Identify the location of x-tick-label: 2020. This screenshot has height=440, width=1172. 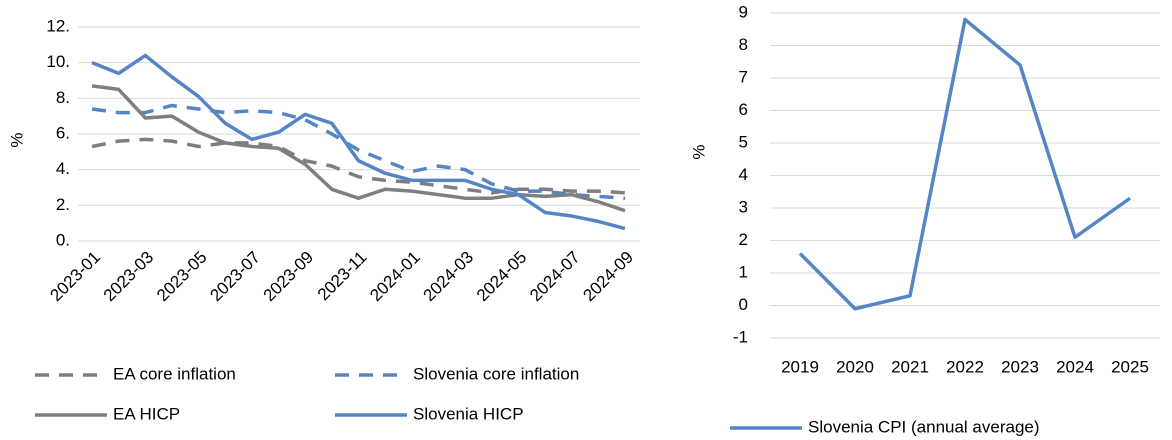
(855, 366).